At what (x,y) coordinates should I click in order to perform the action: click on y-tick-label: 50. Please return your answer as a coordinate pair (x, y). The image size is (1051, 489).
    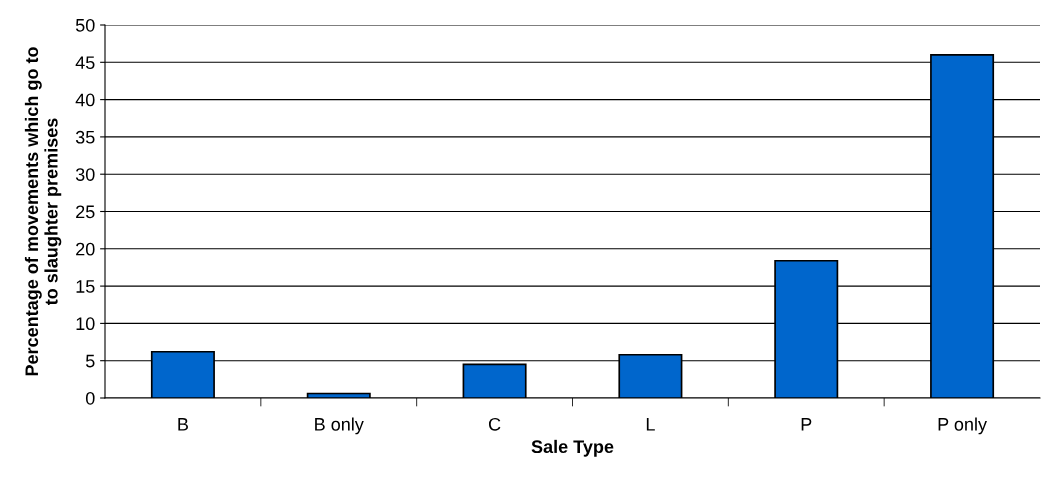
    Looking at the image, I should click on (85, 25).